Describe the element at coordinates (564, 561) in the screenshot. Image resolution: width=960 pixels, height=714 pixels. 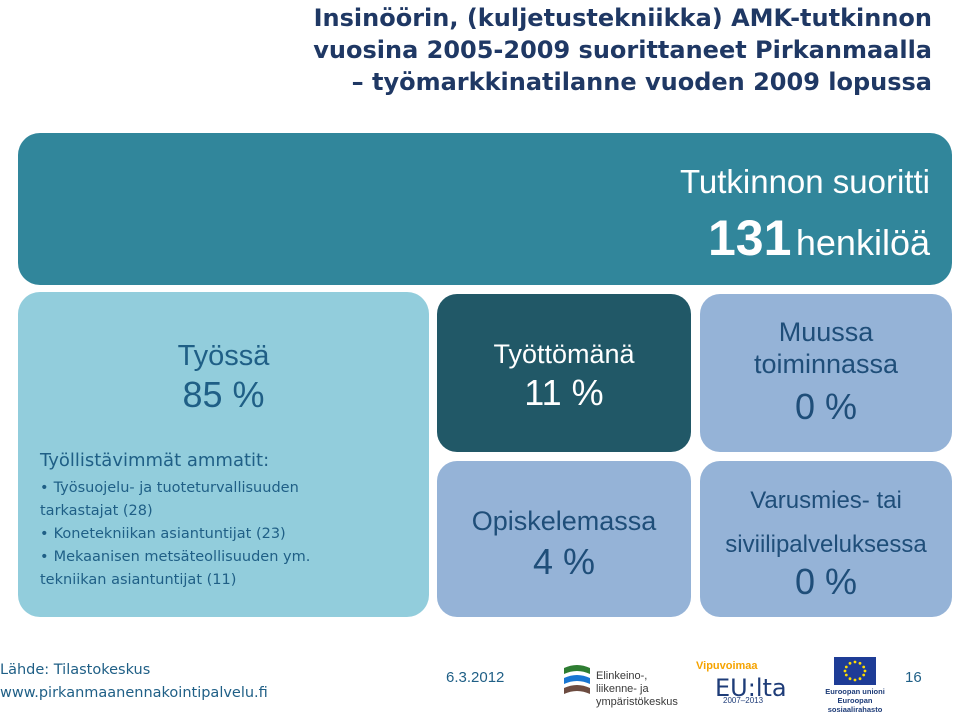
I see `studying-percent: 4 %` at that location.